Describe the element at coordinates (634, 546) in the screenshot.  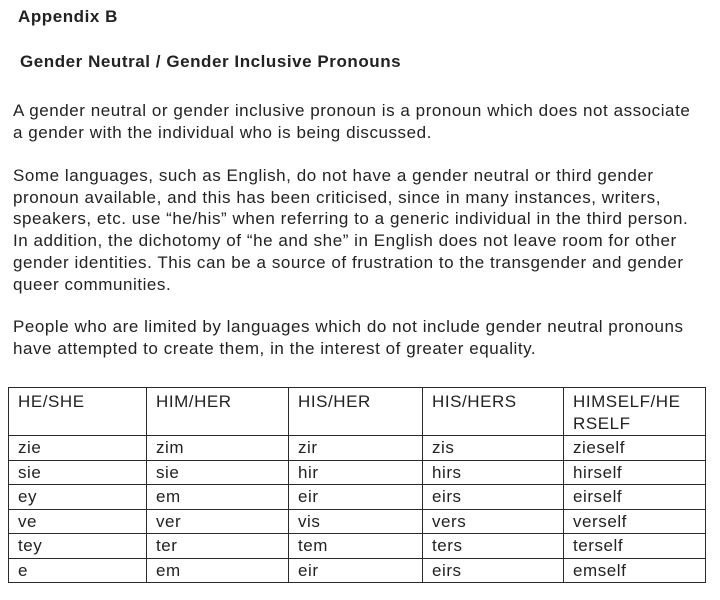
I see `table-cell: terself` at that location.